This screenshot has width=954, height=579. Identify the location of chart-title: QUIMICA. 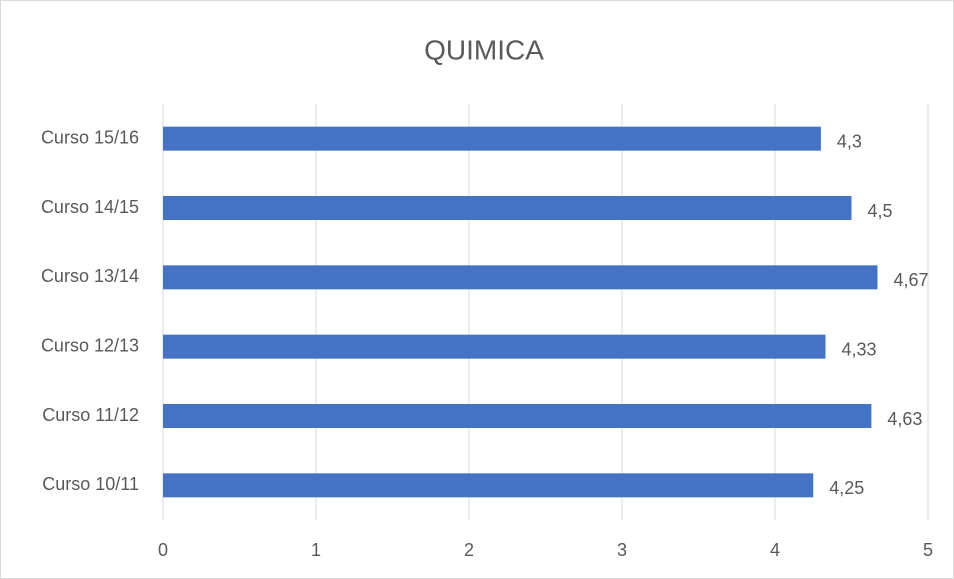
(484, 49).